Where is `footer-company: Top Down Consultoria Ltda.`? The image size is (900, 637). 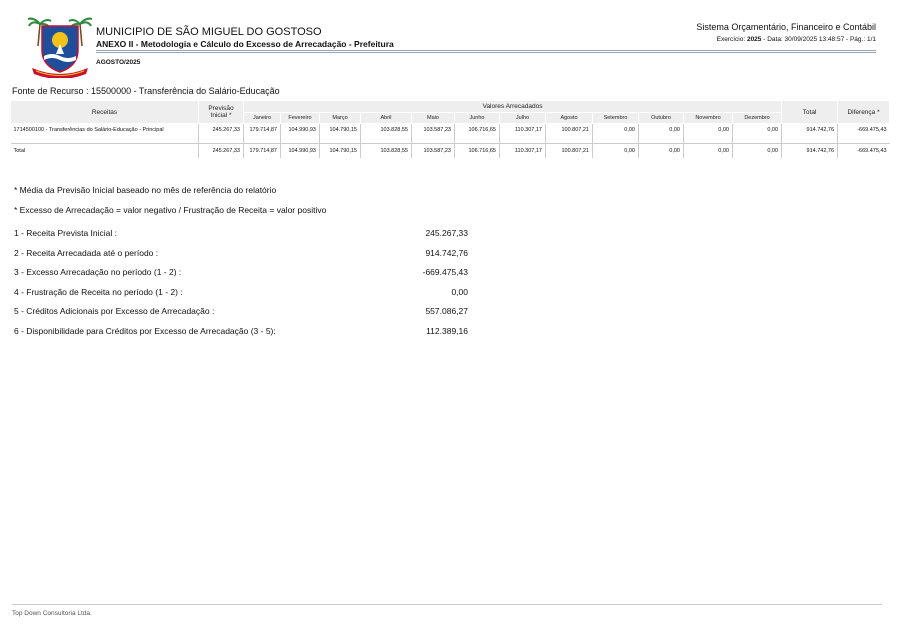 footer-company: Top Down Consultoria Ltda. is located at coordinates (52, 613).